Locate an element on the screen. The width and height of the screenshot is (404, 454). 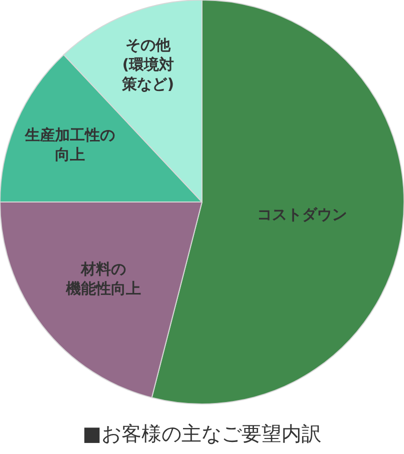
slice-label: その他(環境対策など) is located at coordinates (147, 65).